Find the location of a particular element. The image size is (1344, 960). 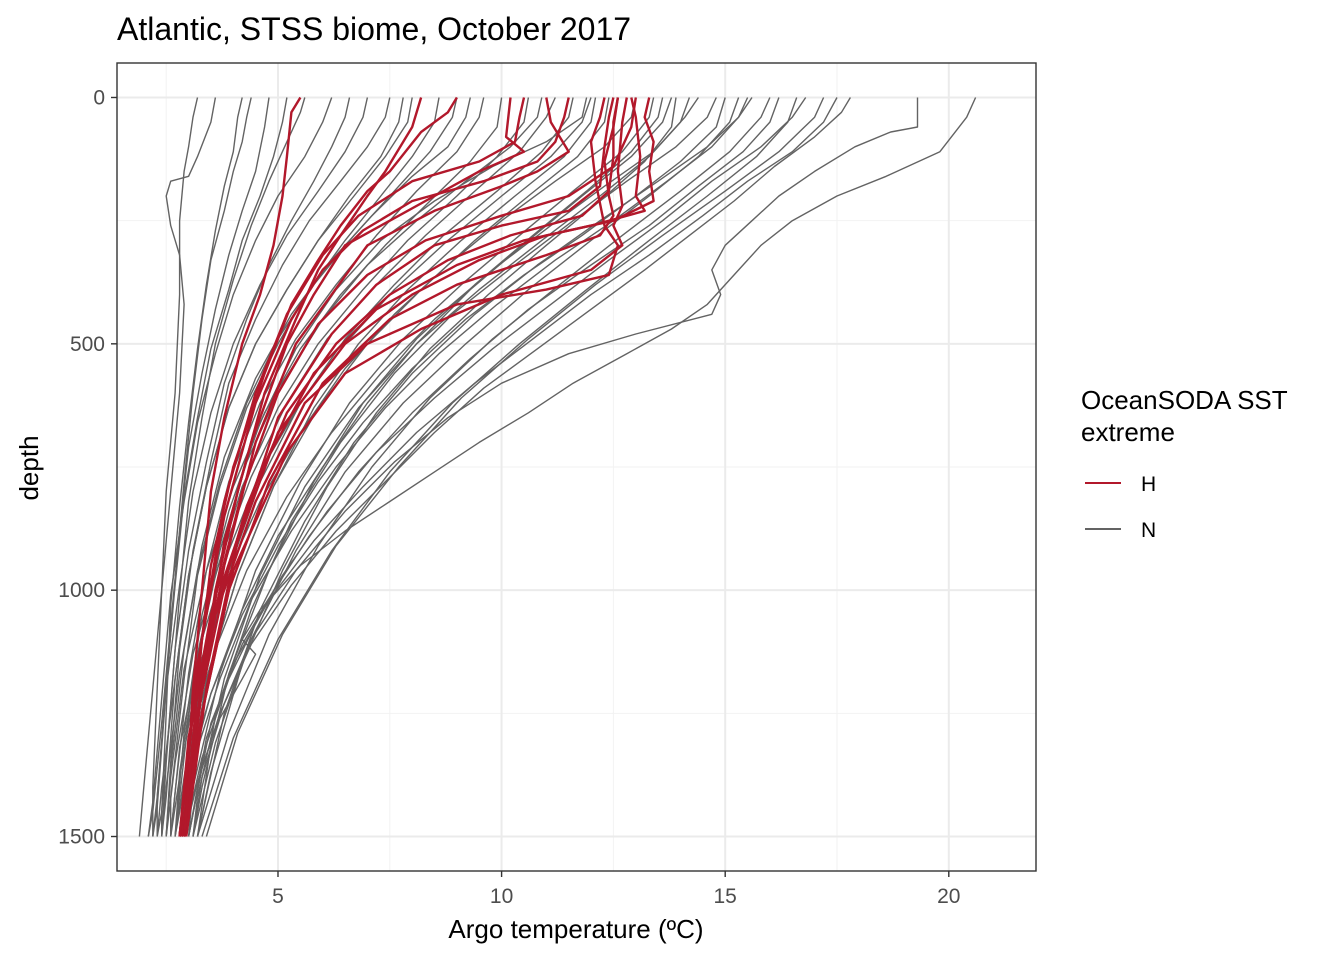

x-tick-label: 15 is located at coordinates (725, 896).